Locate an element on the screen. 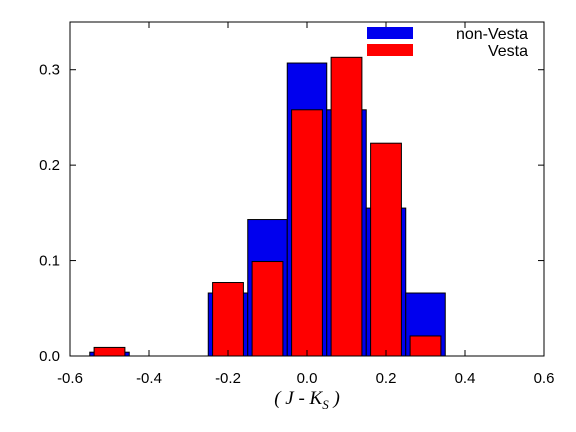 The height and width of the screenshot is (432, 576). x-axis-title-main: ( J - K is located at coordinates (298, 398).